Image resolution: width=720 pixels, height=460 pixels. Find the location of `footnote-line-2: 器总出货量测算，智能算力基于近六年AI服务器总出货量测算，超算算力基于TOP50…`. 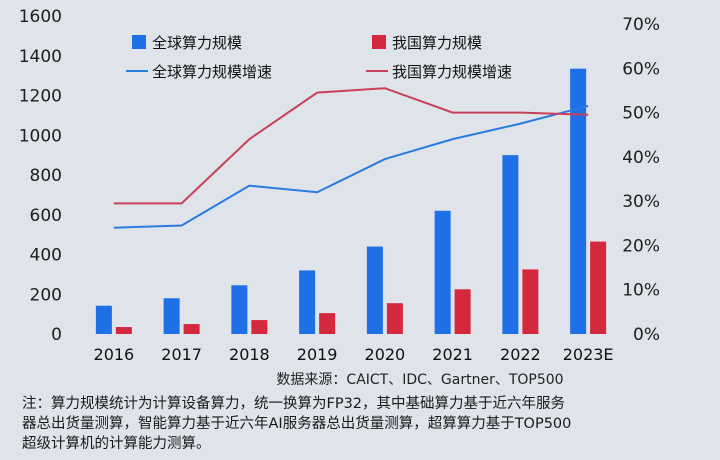

footnote-line-2: 器总出货量测算，智能算力基于近六年AI服务器总出货量测算，超算算力基于TOP50… is located at coordinates (297, 424).